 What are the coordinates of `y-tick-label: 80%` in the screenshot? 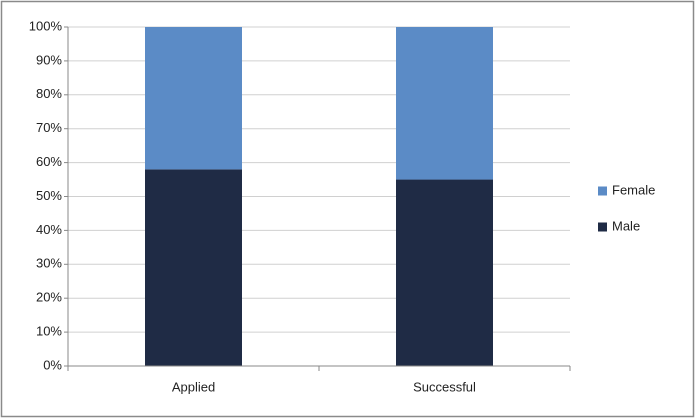 It's located at (49, 93).